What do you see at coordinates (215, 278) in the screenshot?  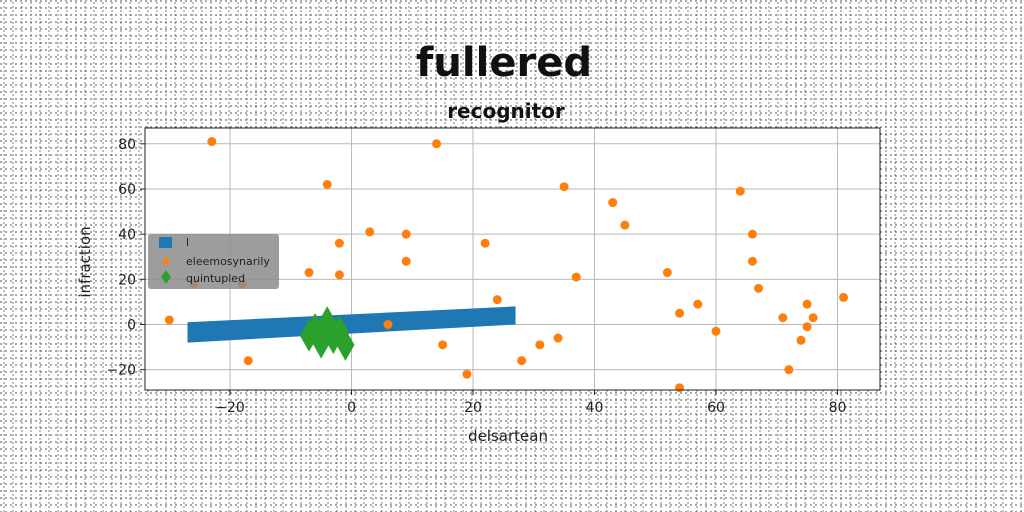 I see `legend-label-diamonds: quintupled` at bounding box center [215, 278].